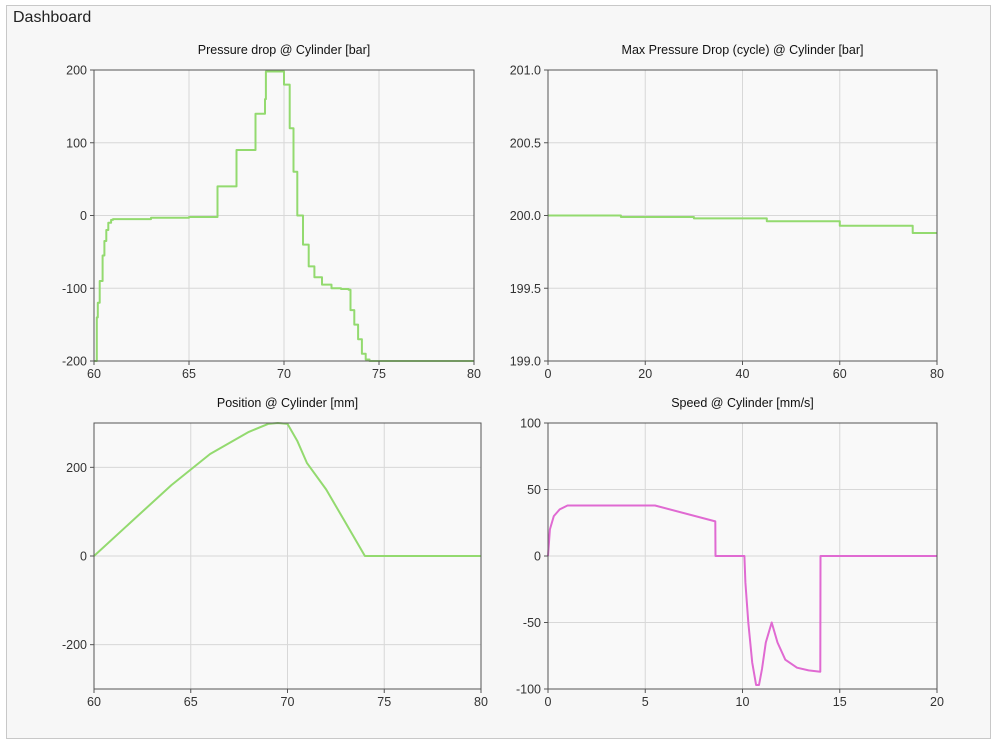 This screenshot has width=1000, height=748. I want to click on chart-title: Speed @ Cylinder [mm/s], so click(742, 403).